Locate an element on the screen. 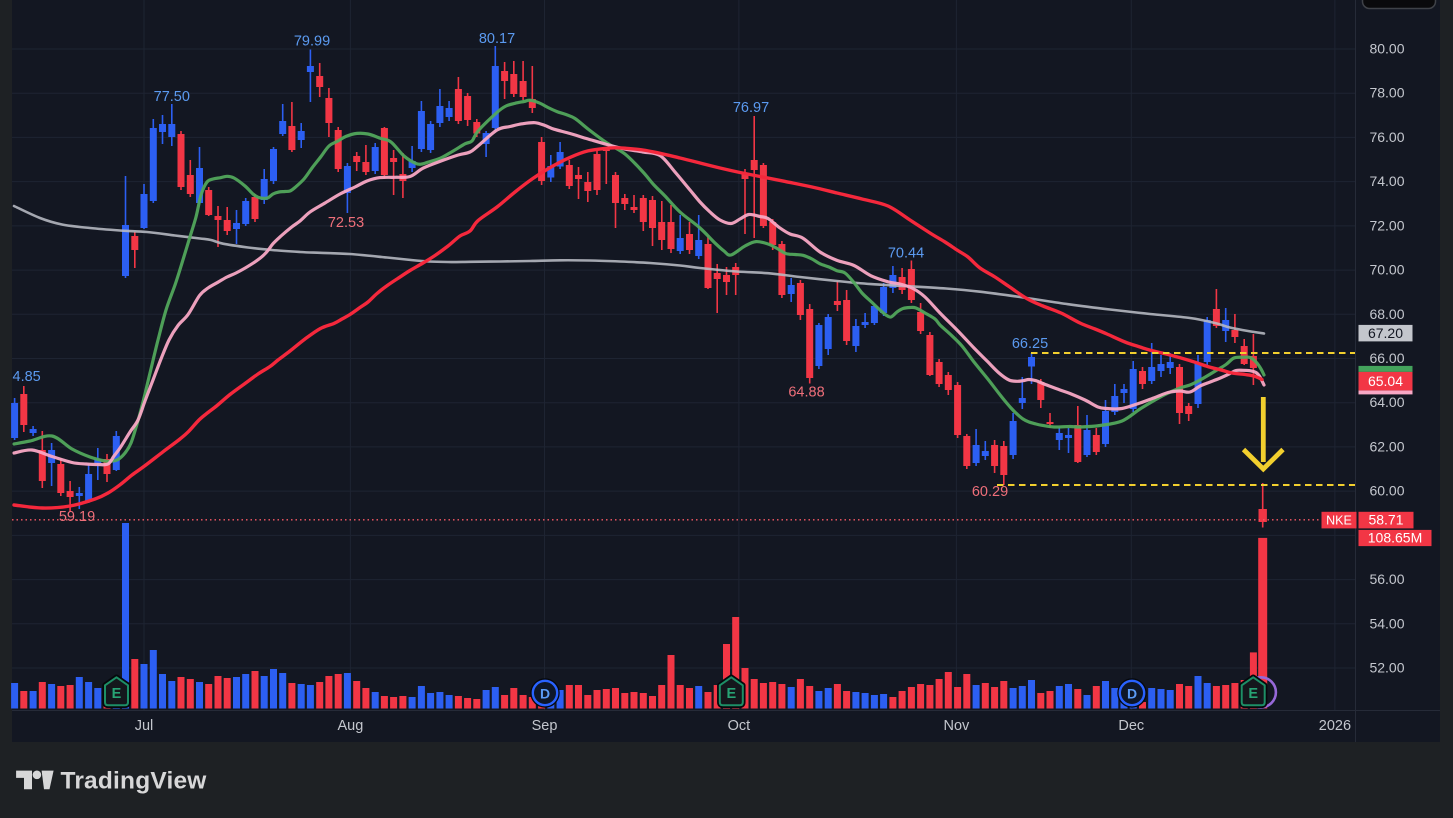  svg-text: 74.00 is located at coordinates (1386, 181).